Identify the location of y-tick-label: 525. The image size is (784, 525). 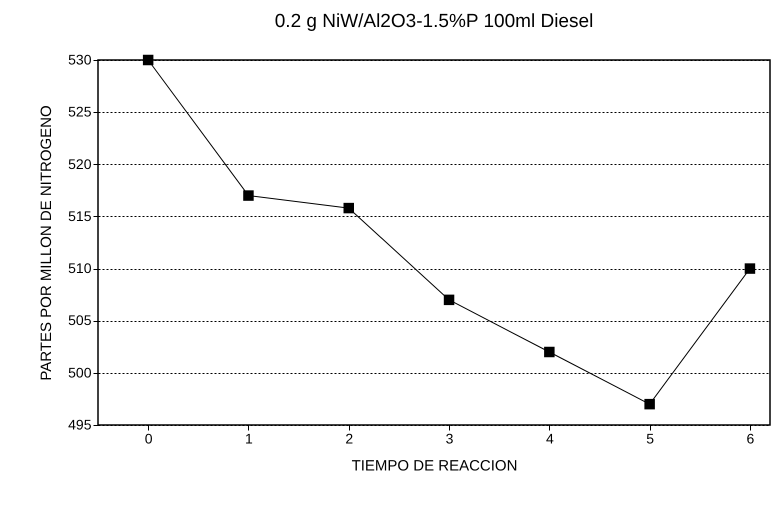
(80, 112).